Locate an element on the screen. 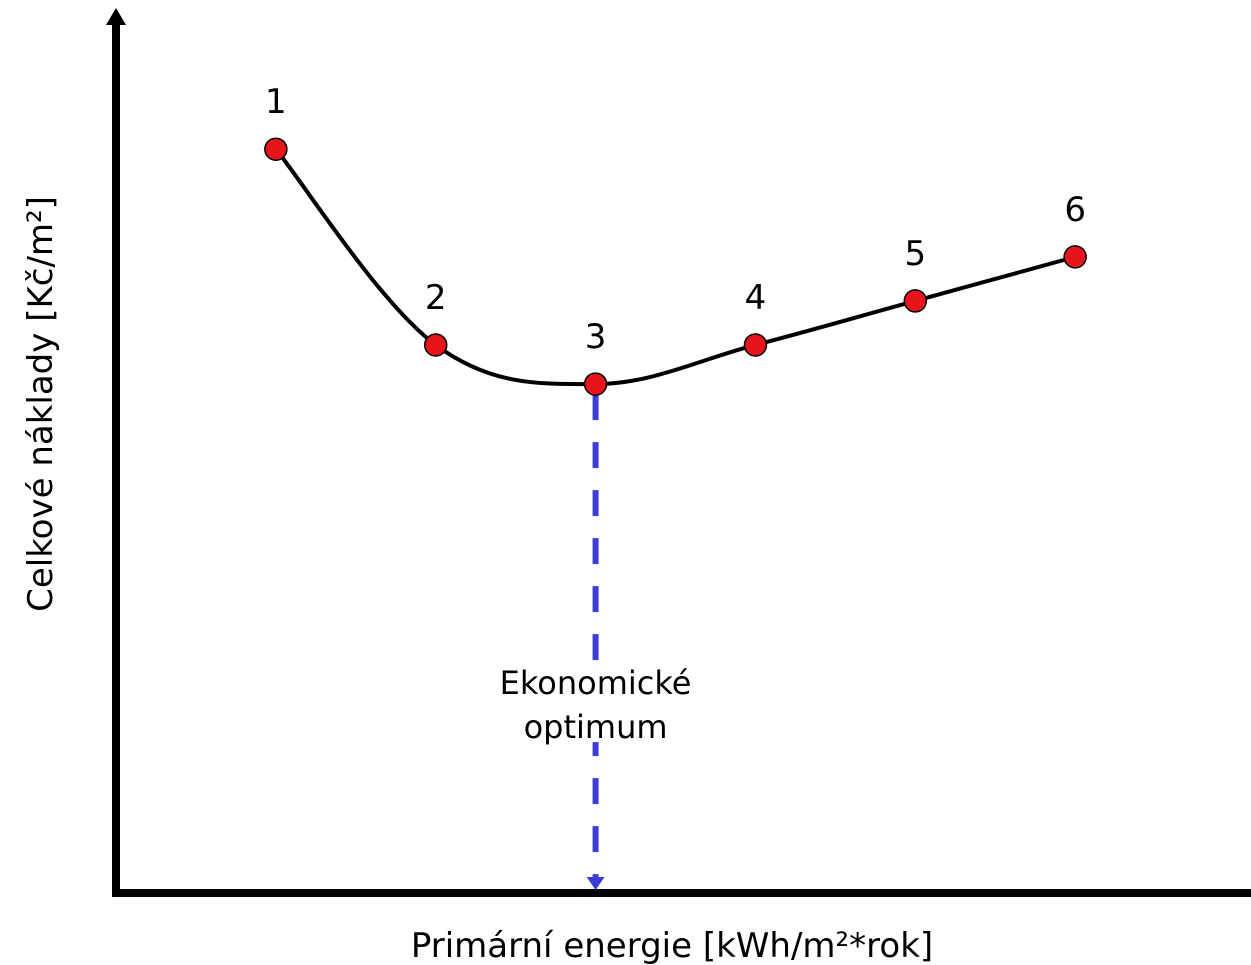  y-axis-title: Celkové náklady [Kč/m²] is located at coordinates (41, 404).